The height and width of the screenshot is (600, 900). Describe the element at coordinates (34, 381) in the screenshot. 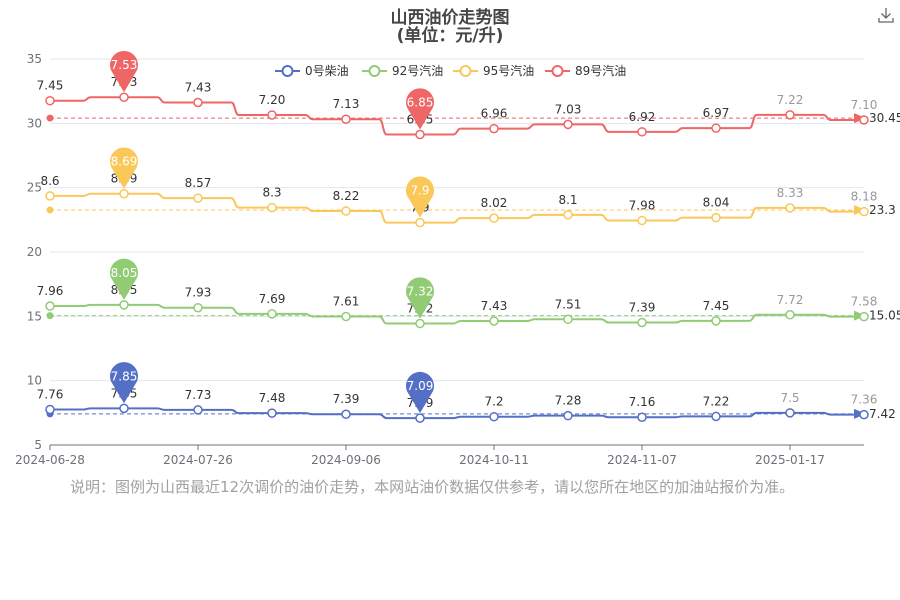

I see `y-tick-label: 10` at that location.